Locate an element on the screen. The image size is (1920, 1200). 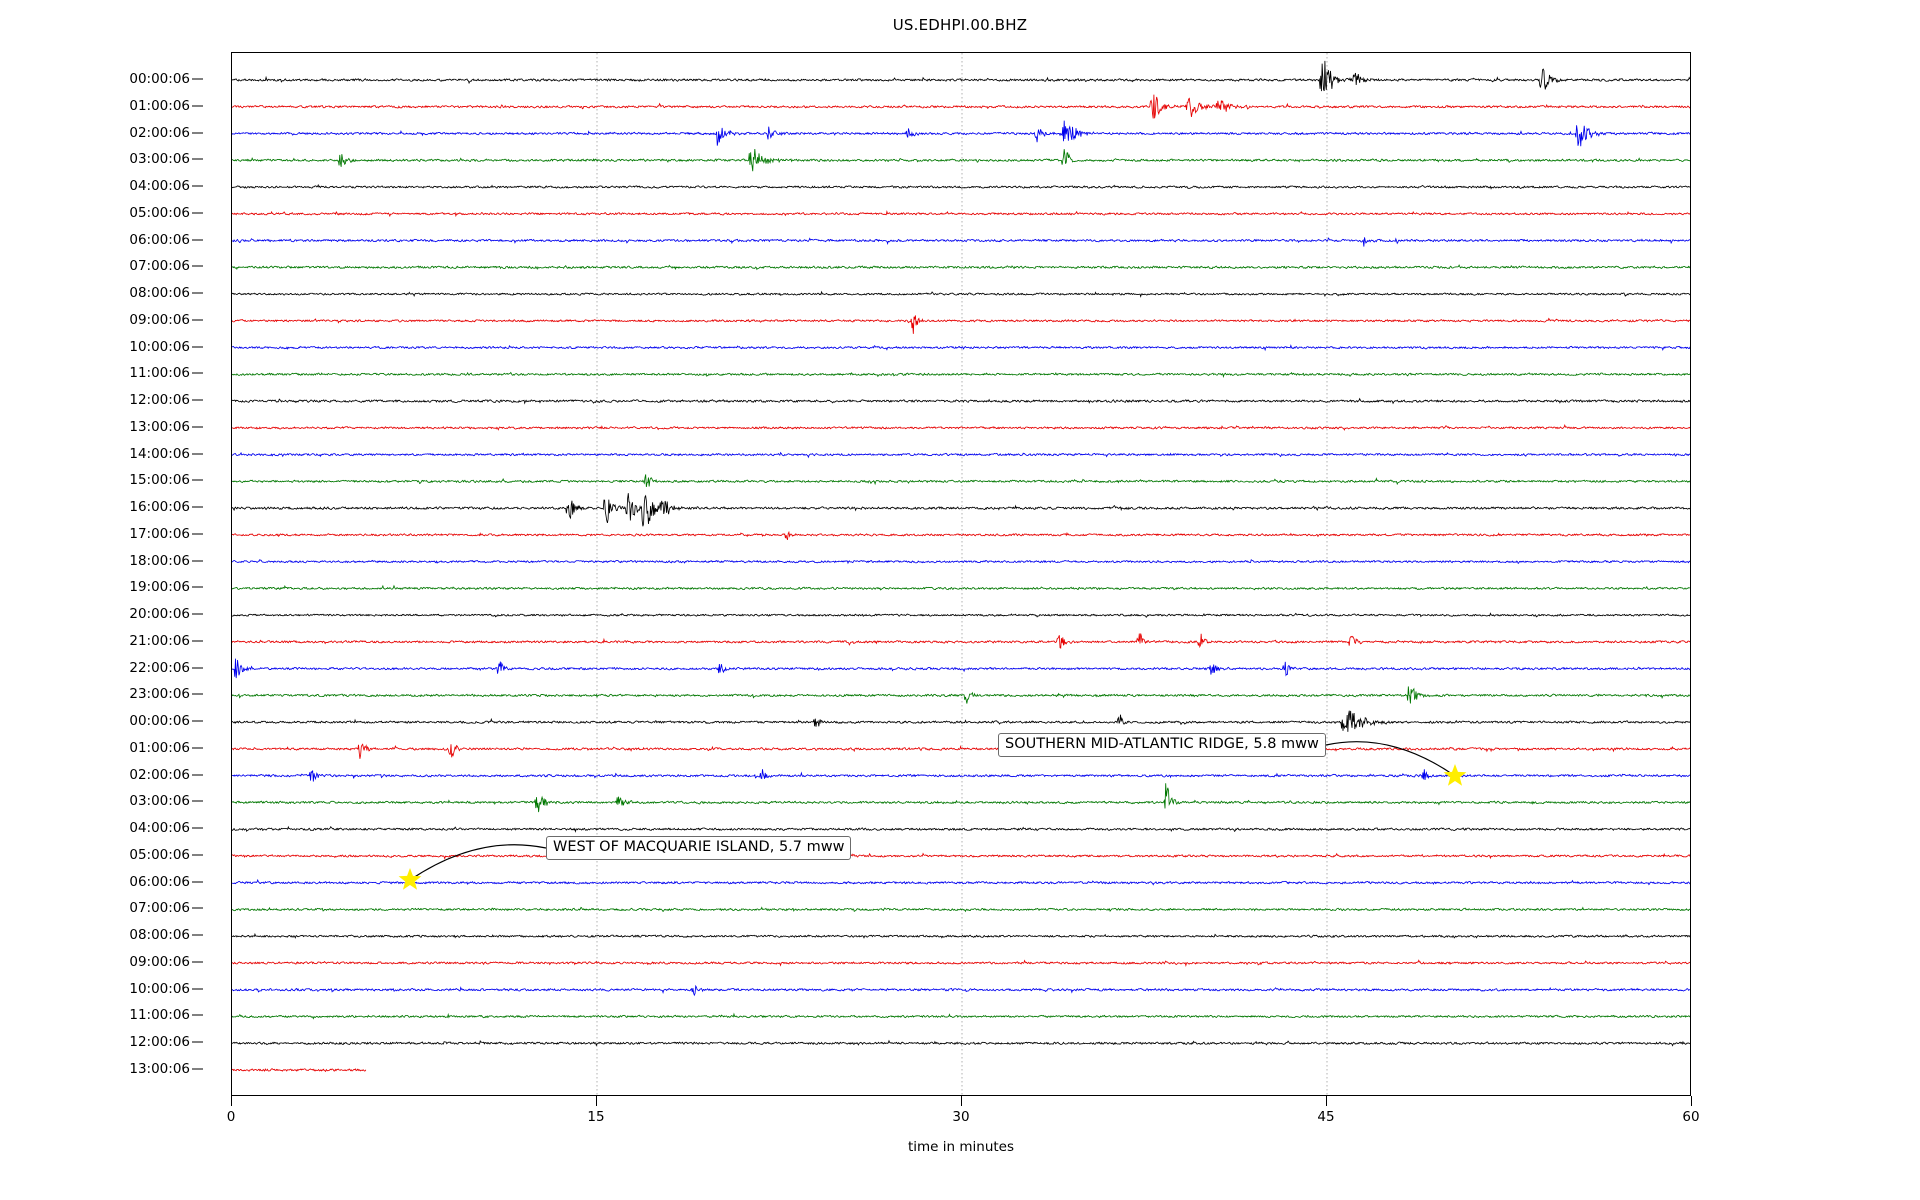
y-tick-label-12: 12:00:06 is located at coordinates (159, 400).